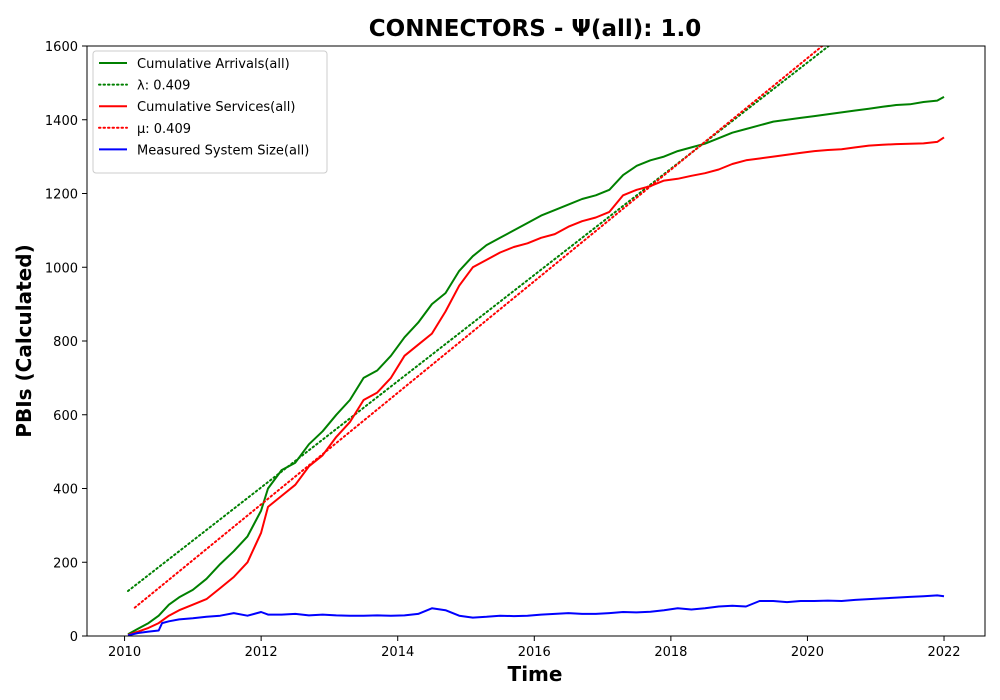 The image size is (1000, 700). What do you see at coordinates (61, 121) in the screenshot?
I see `y-tick-label-7: 1400` at bounding box center [61, 121].